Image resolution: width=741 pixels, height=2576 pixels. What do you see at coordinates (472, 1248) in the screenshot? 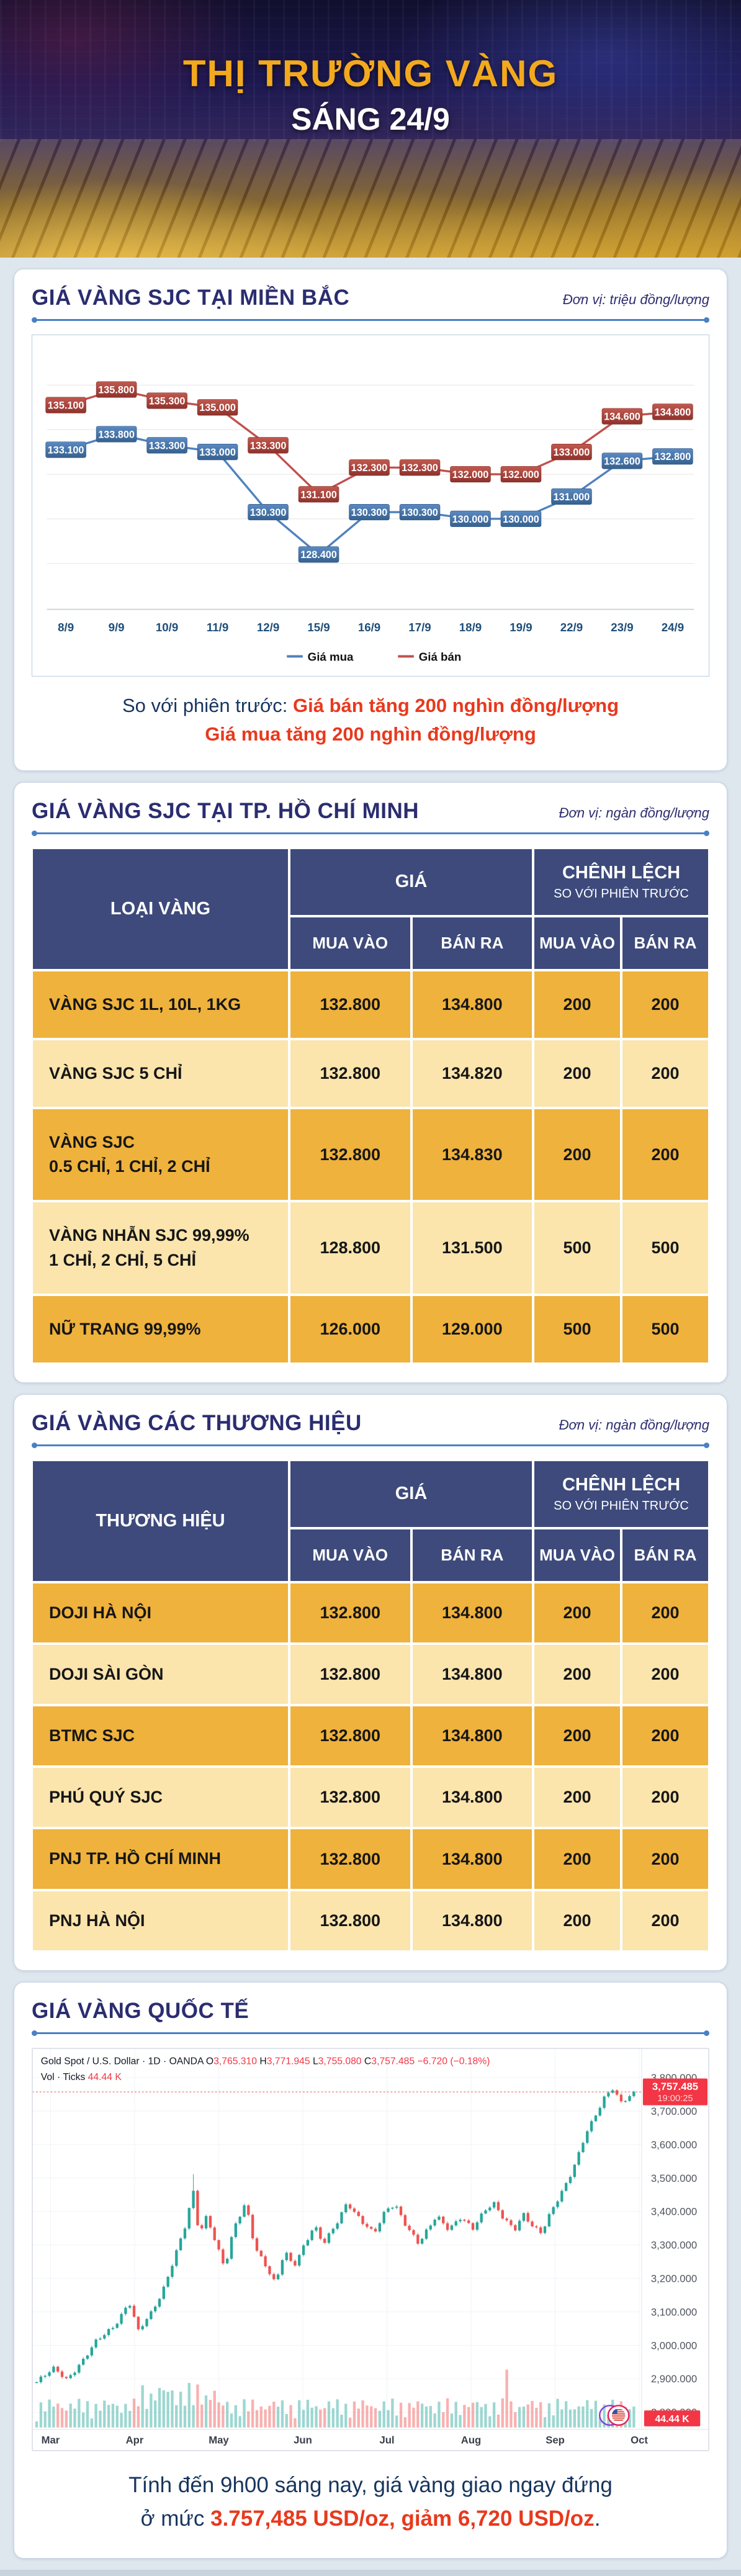
I see `row-sell: 131.500` at bounding box center [472, 1248].